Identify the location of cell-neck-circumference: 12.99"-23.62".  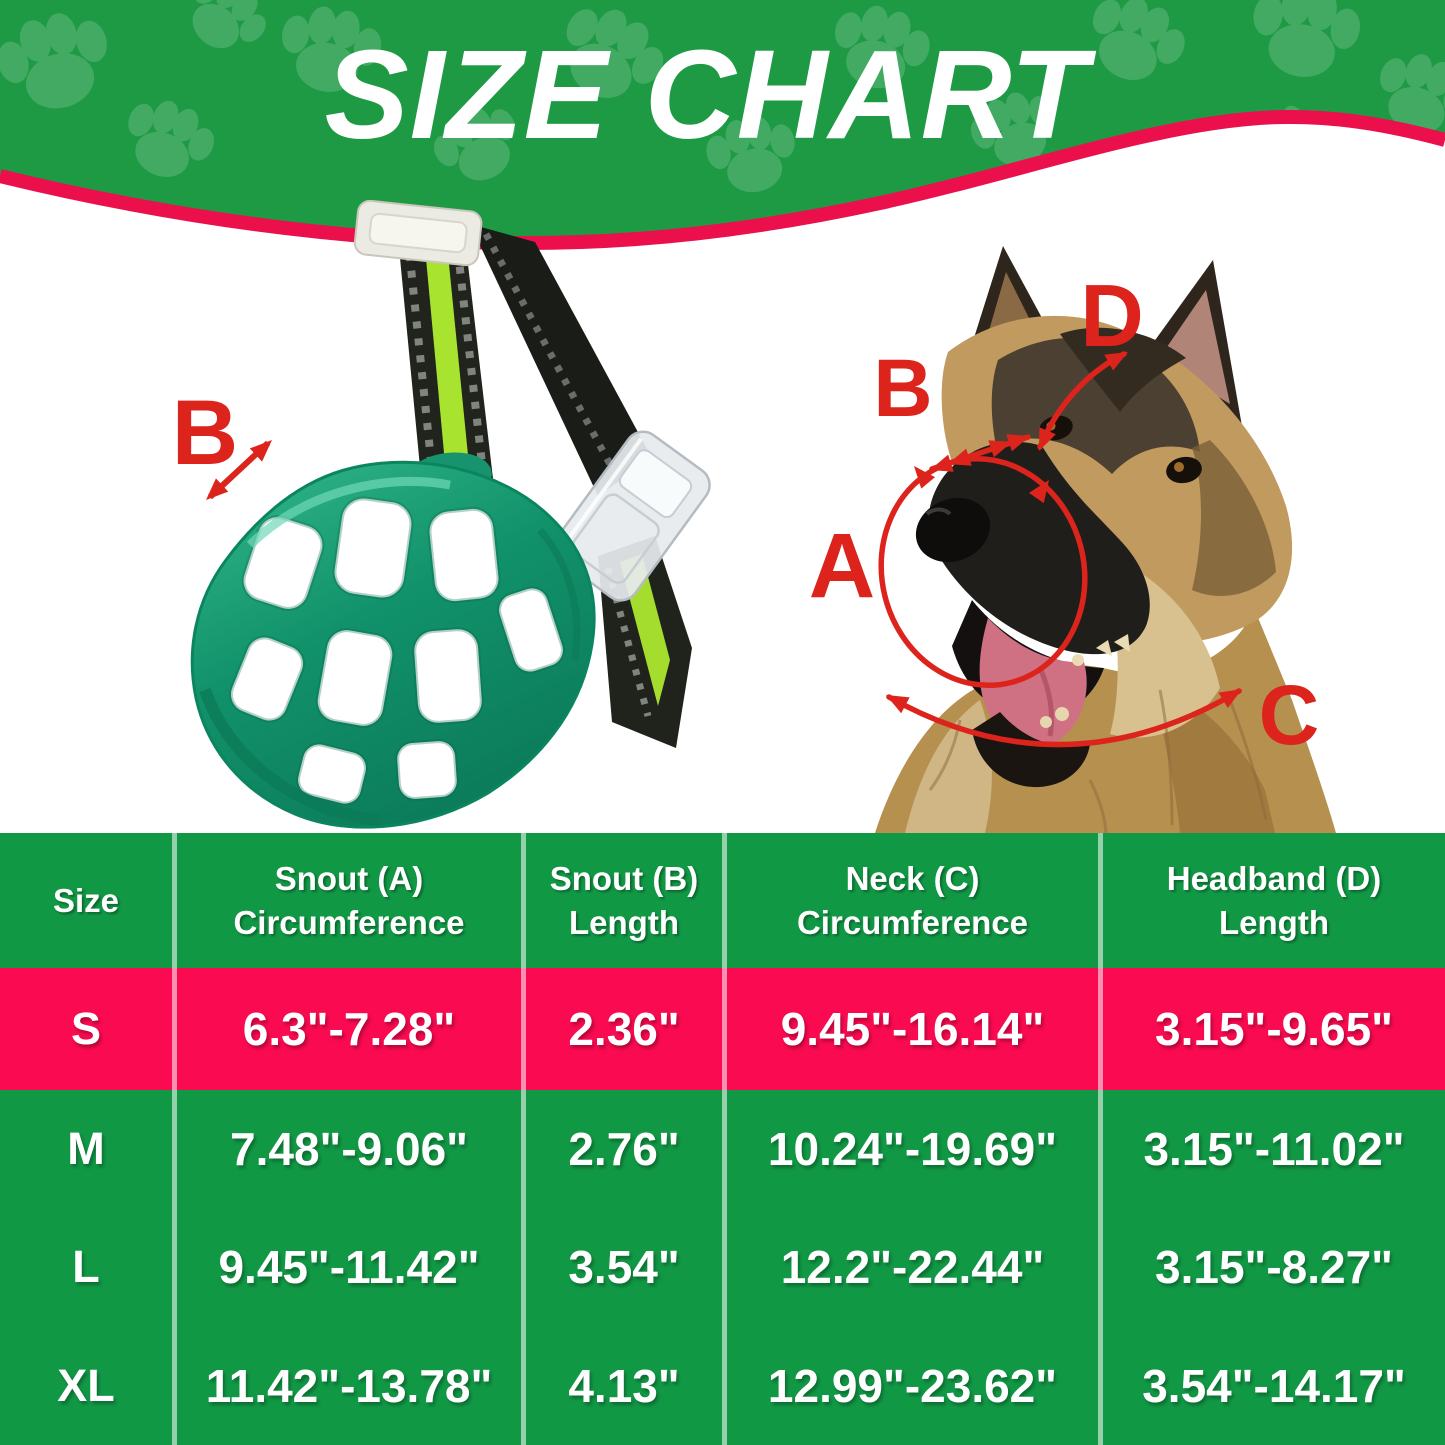
(915, 1385).